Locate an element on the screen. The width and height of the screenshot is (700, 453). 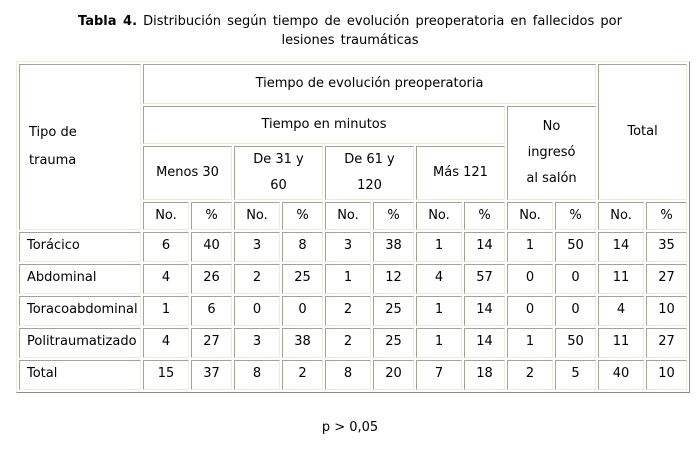
row-label: Politraumatizado is located at coordinates (80, 343).